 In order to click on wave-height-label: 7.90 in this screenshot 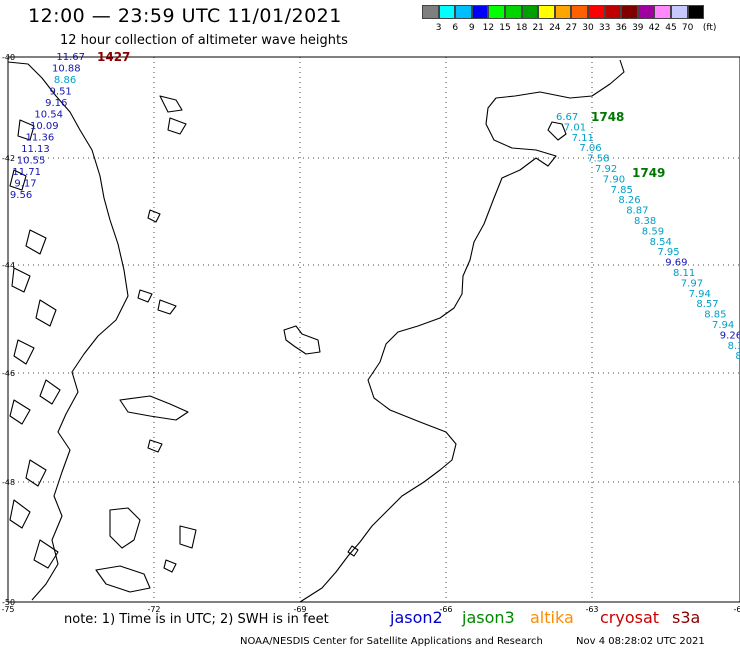, I will do `click(614, 179)`.